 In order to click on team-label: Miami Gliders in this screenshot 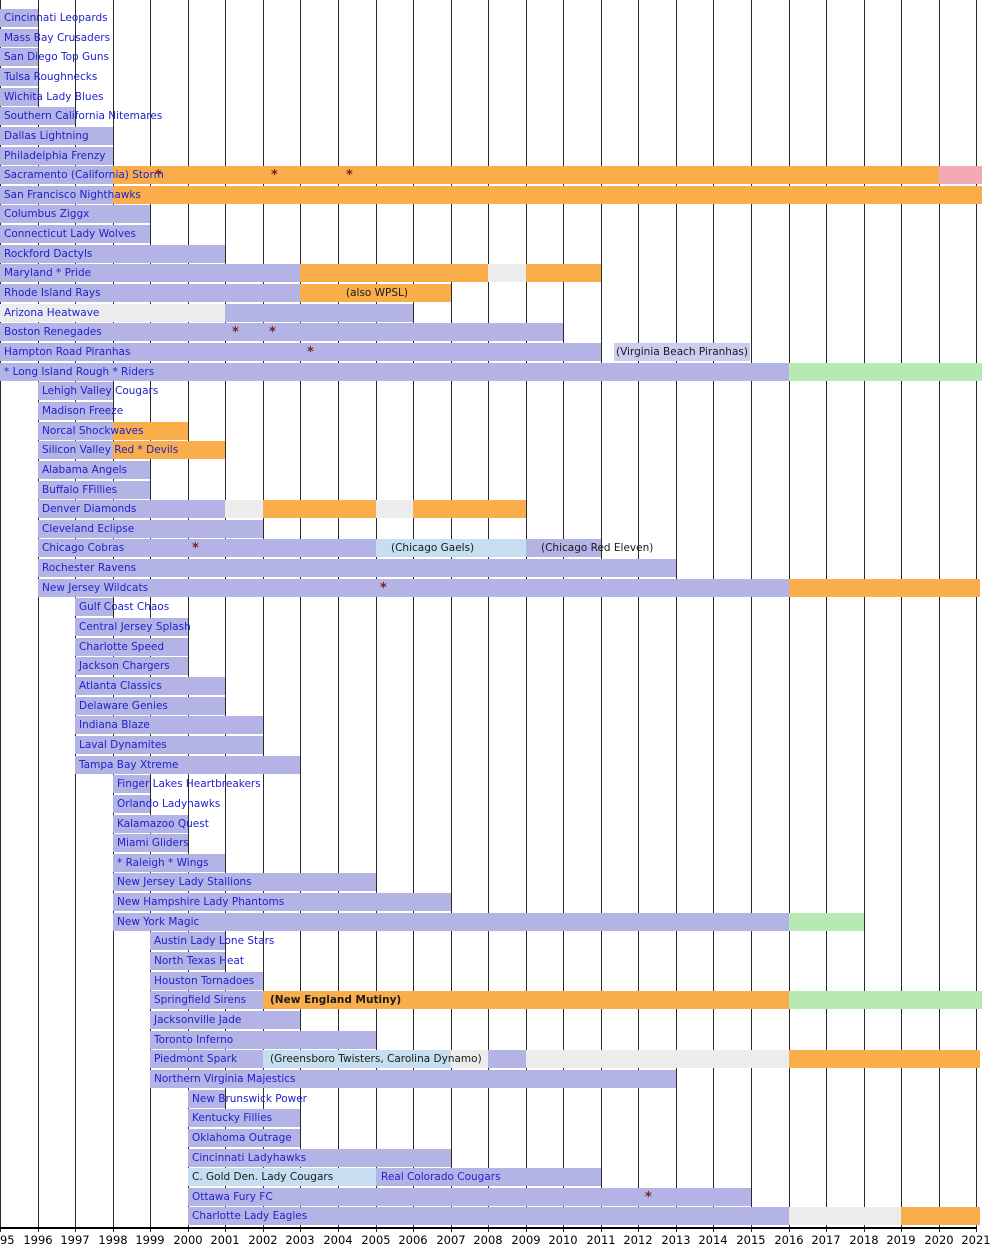, I will do `click(153, 843)`.